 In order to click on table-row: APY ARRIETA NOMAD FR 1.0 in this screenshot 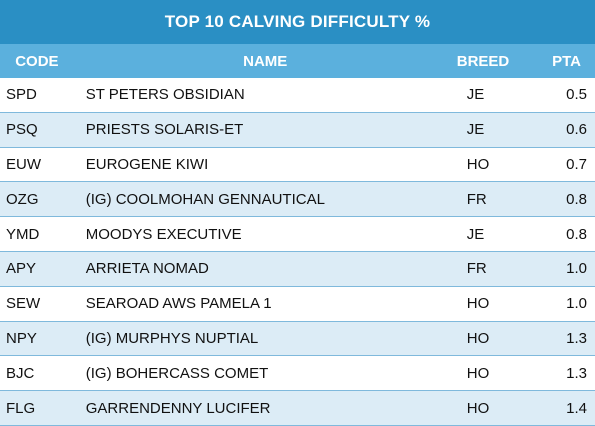, I will do `click(297, 269)`.